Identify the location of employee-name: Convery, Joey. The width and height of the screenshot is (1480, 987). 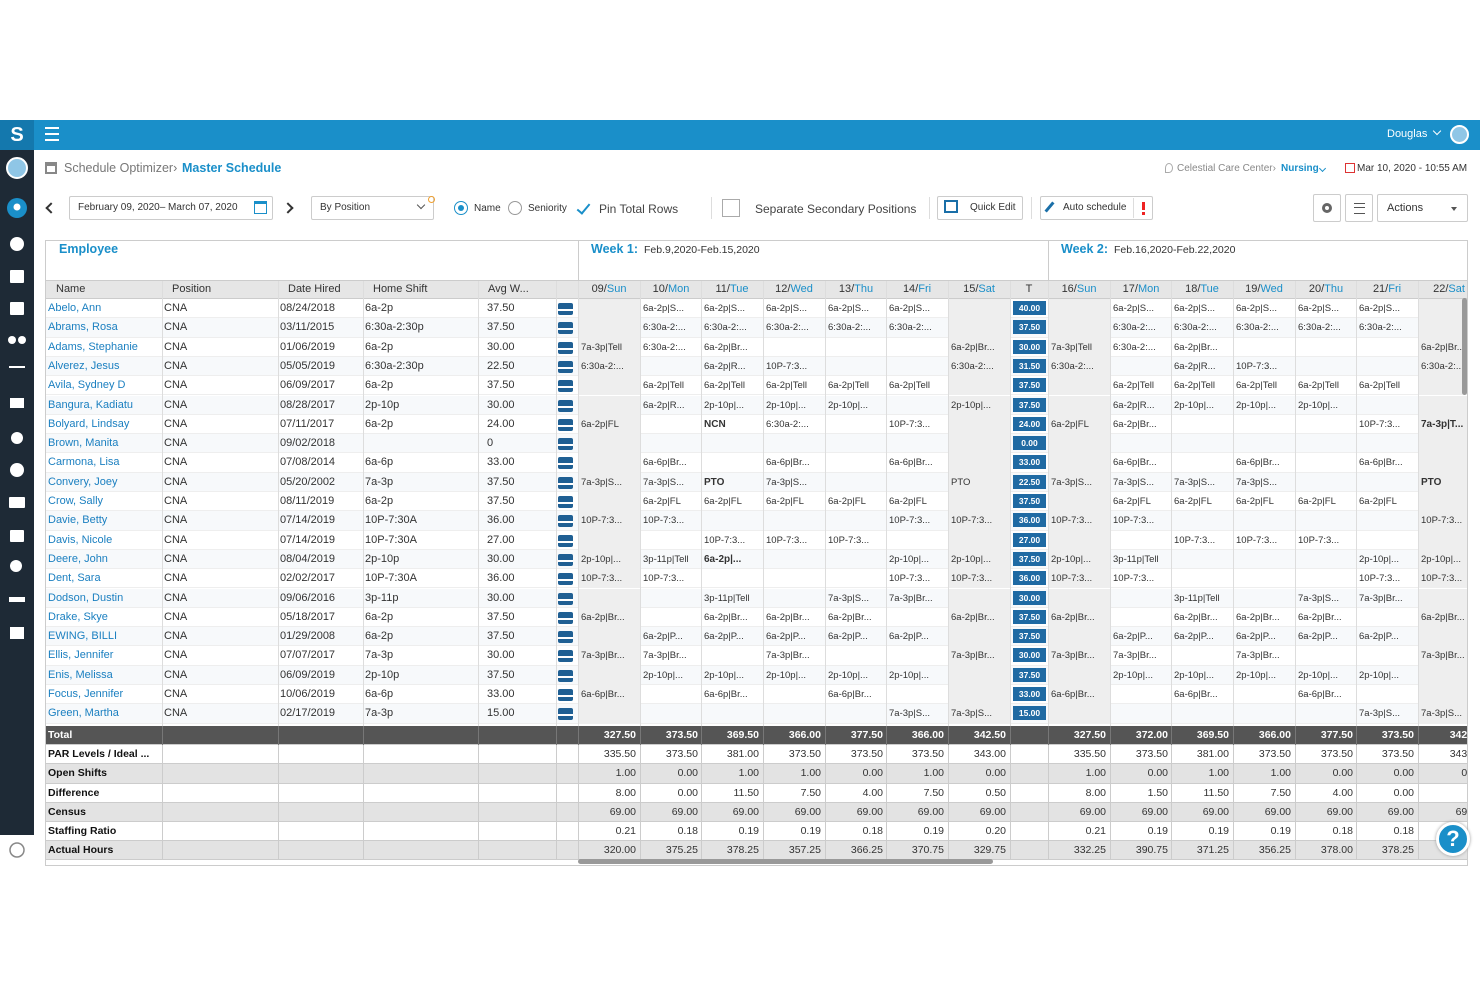
(83, 481).